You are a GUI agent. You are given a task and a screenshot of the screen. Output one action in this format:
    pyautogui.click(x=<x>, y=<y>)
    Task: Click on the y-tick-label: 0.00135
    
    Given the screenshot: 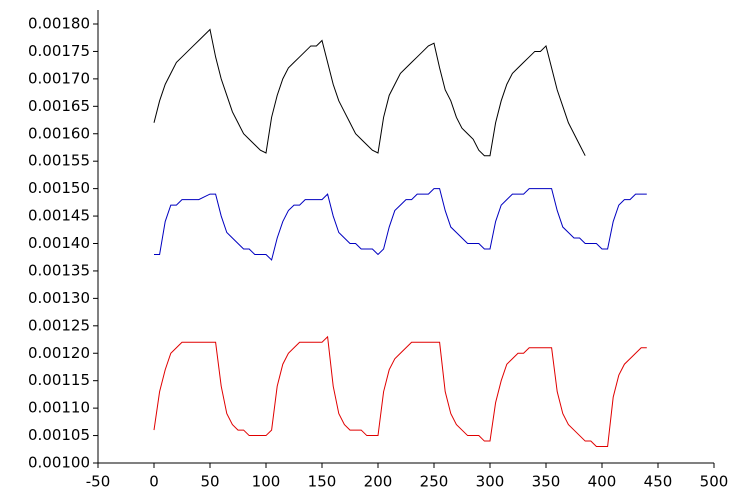 What is the action you would take?
    pyautogui.click(x=59, y=270)
    